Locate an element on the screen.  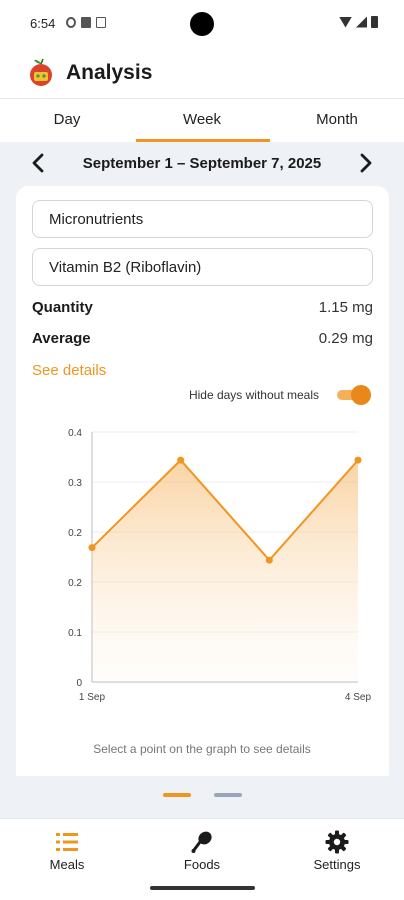
date-navigator: September 1 – September 7, 2025 is located at coordinates (202, 164).